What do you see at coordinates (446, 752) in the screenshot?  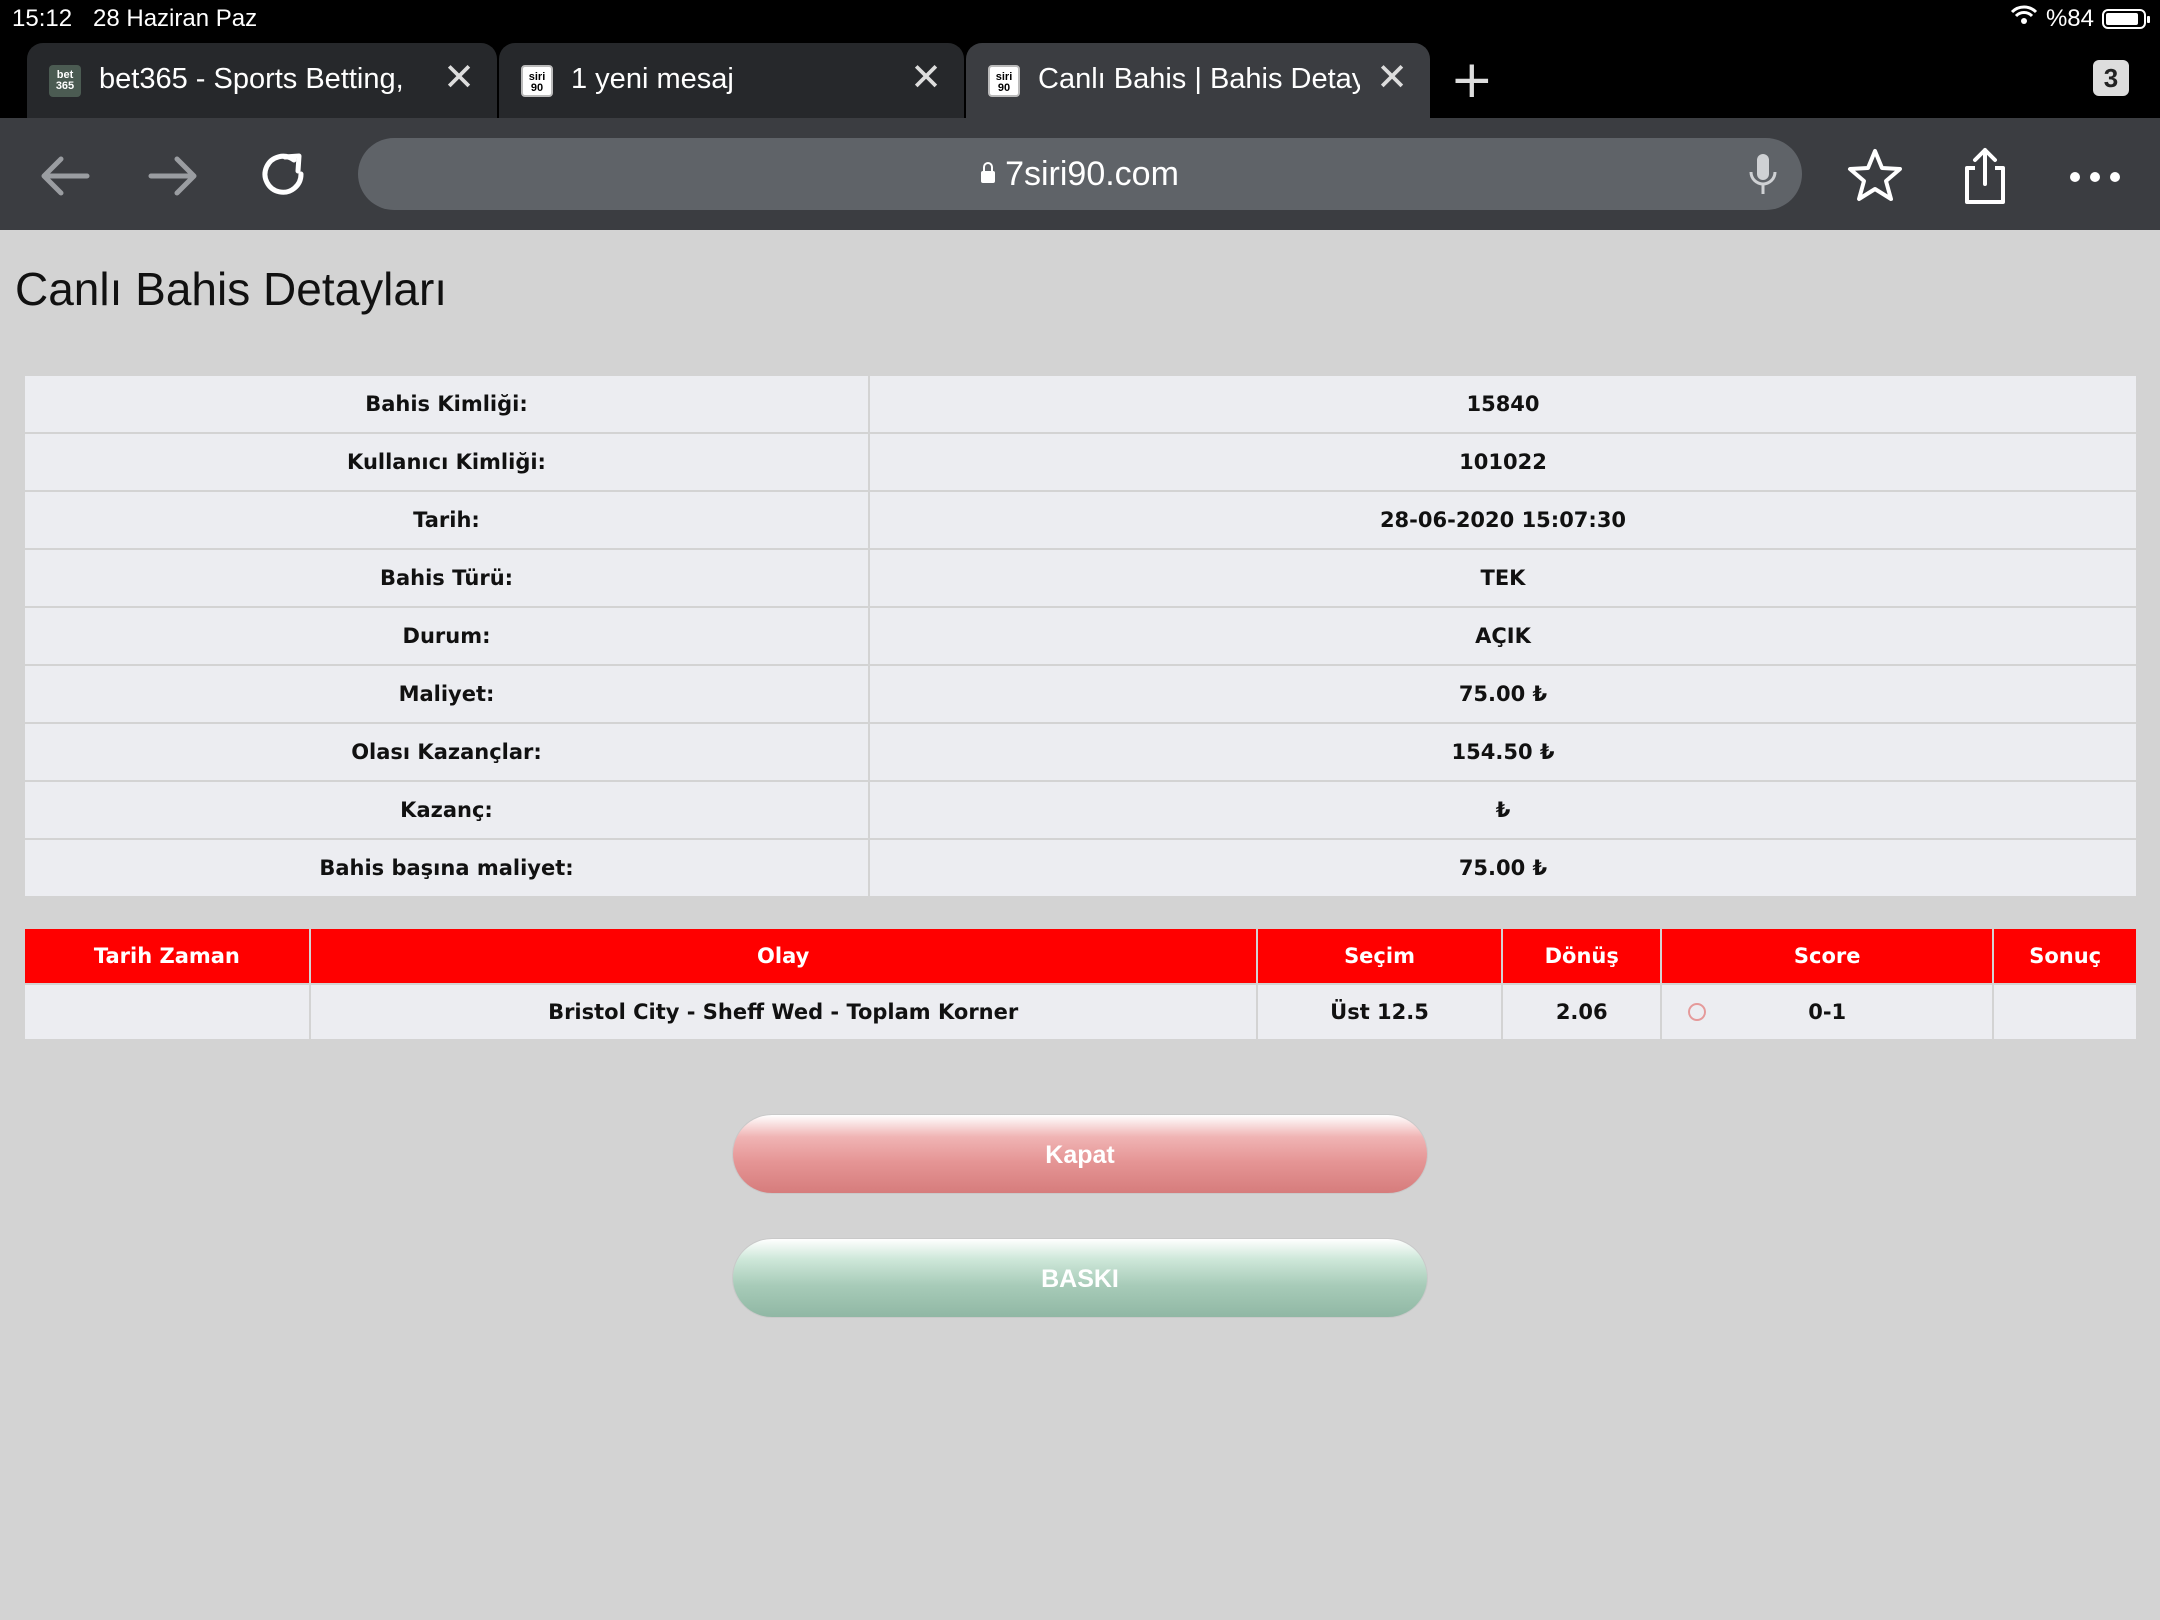 I see `detail-label: Olası Kazançlar:` at bounding box center [446, 752].